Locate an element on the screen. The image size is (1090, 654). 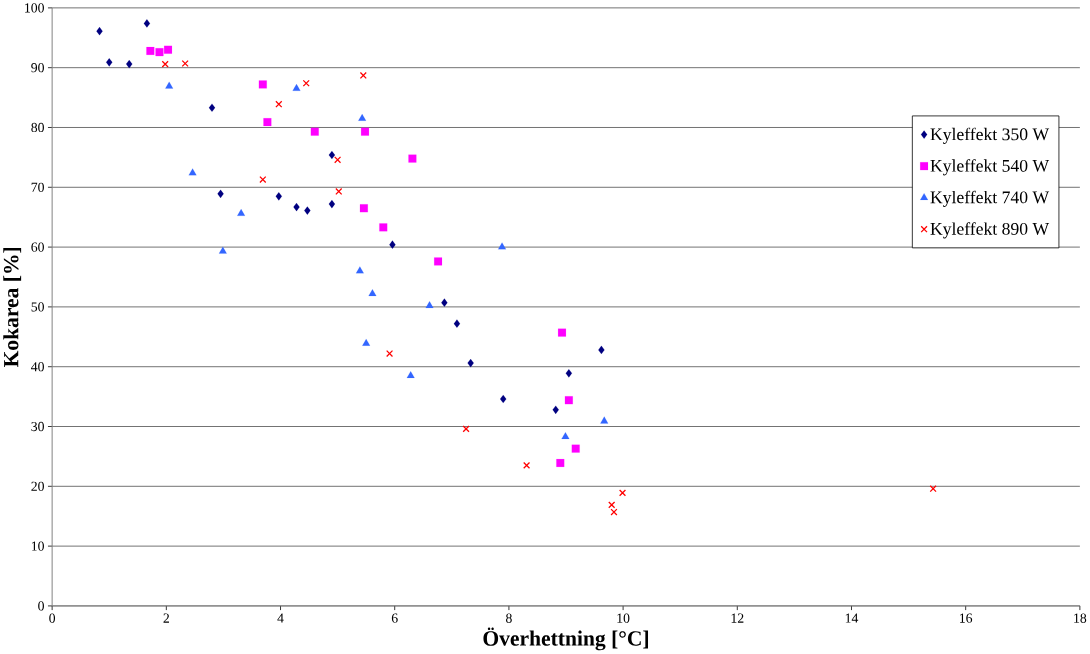
y-tick-label: 60 is located at coordinates (37, 247).